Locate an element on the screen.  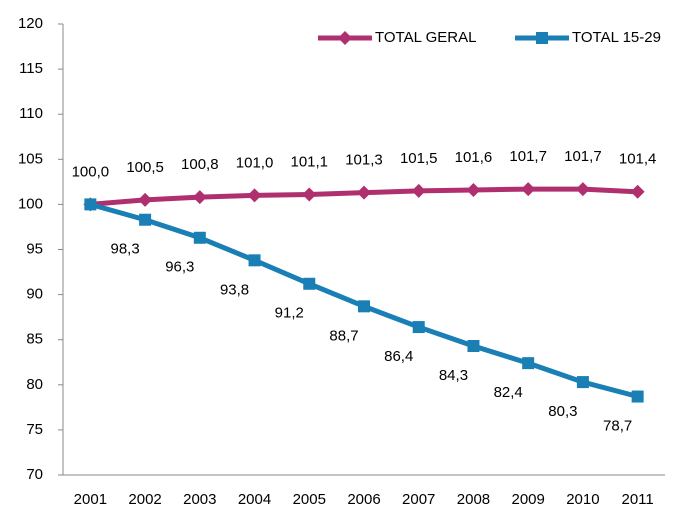
y-tick-label: 100 is located at coordinates (30, 203).